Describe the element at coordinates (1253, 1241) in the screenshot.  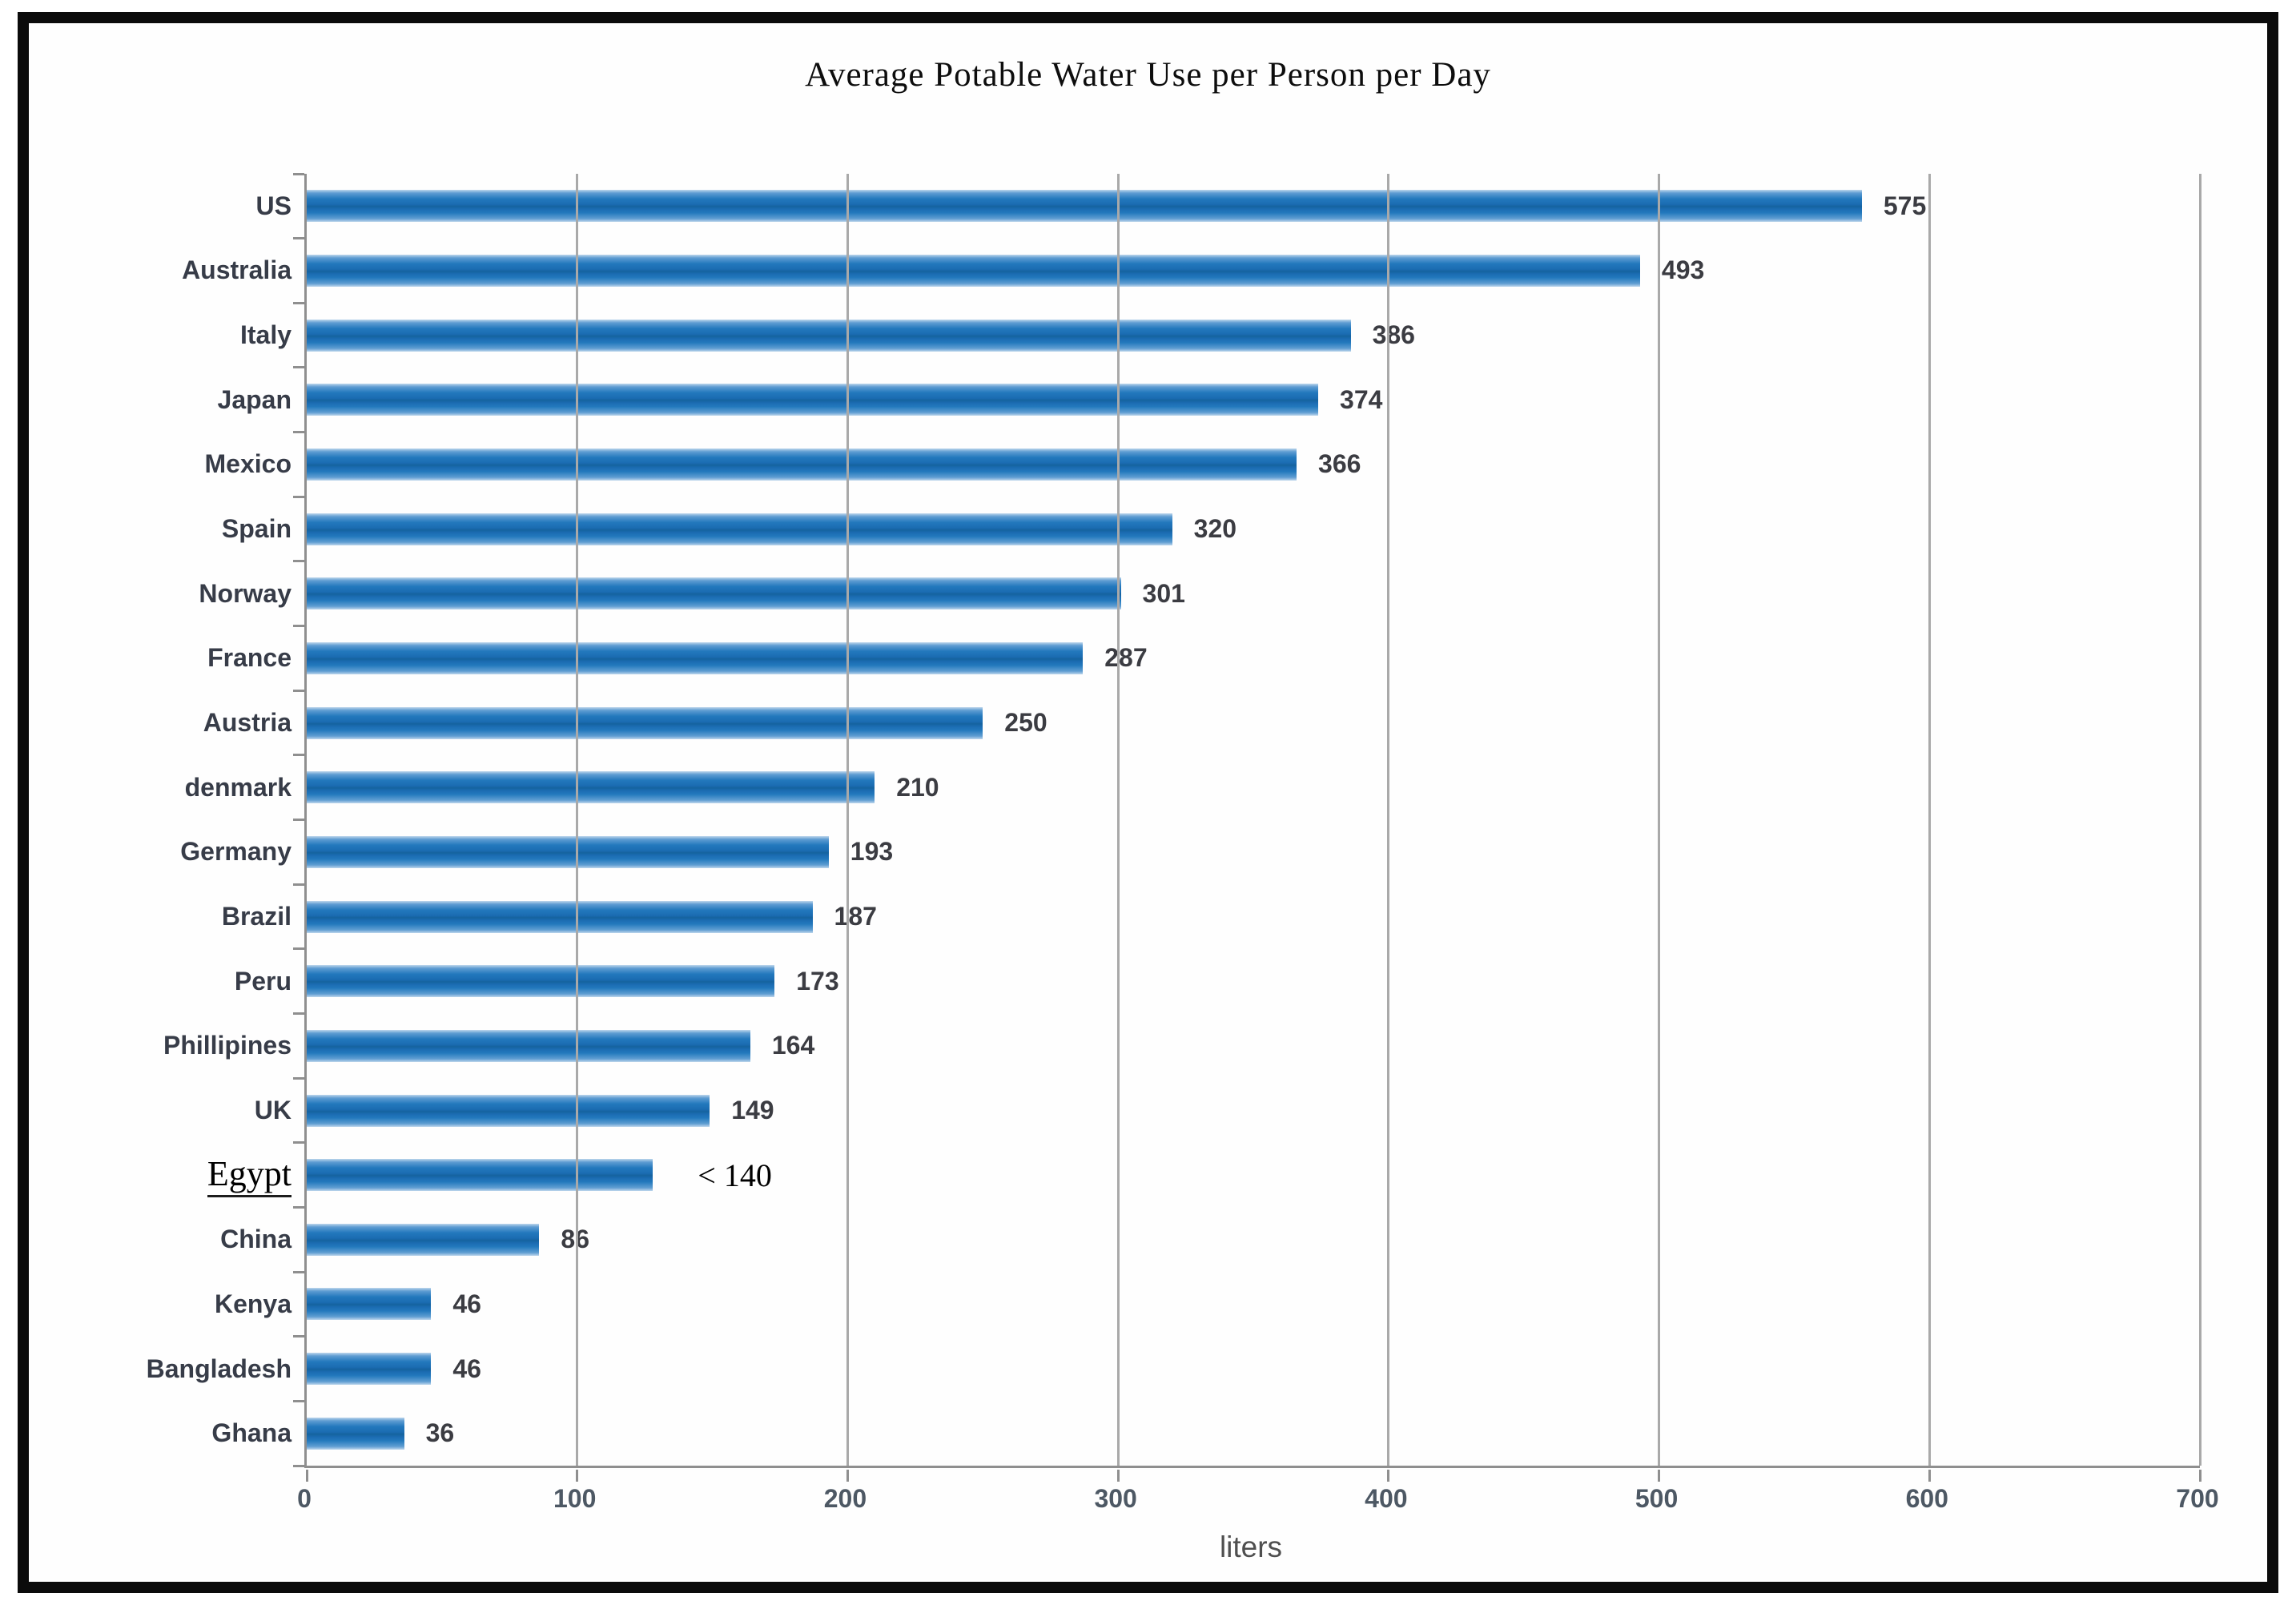
I see `bar-row: 86` at that location.